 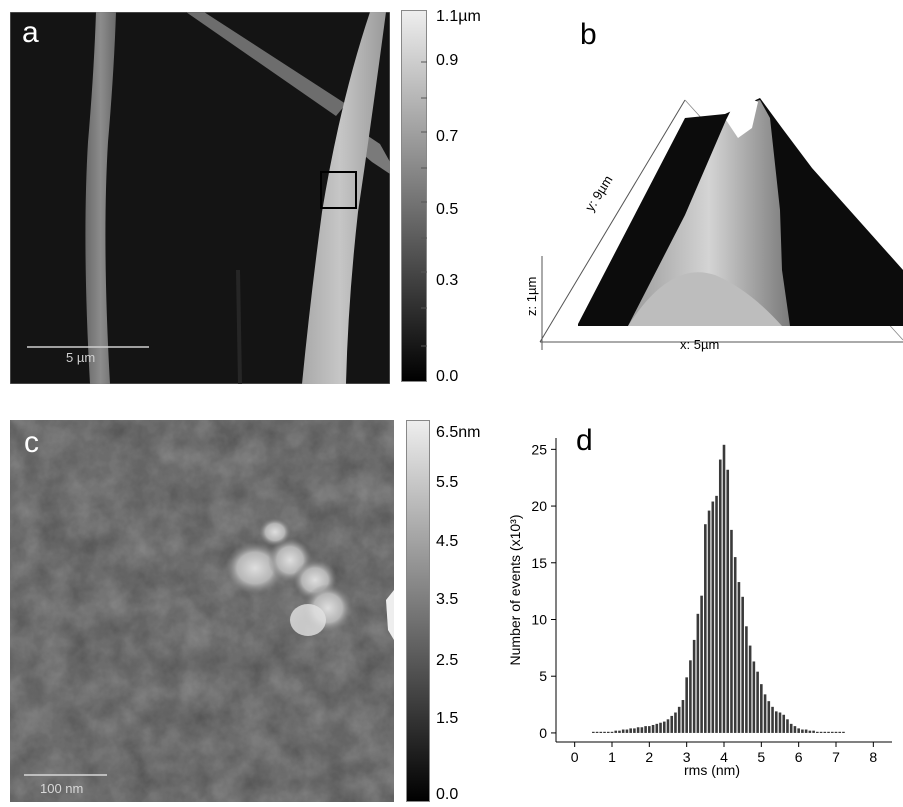 What do you see at coordinates (418, 611) in the screenshot?
I see `panel-c-colorbar` at bounding box center [418, 611].